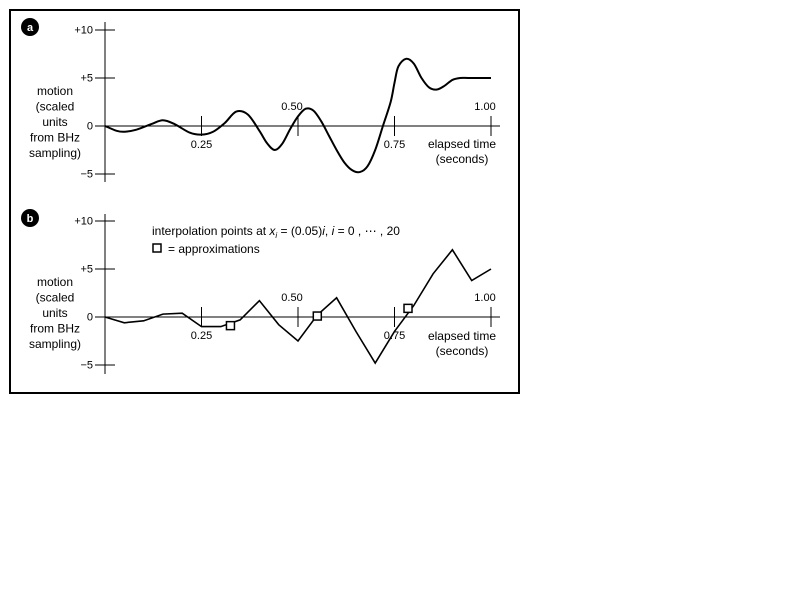  I want to click on annotation-tail: = 0 , ⋯ , 20, so click(367, 231).